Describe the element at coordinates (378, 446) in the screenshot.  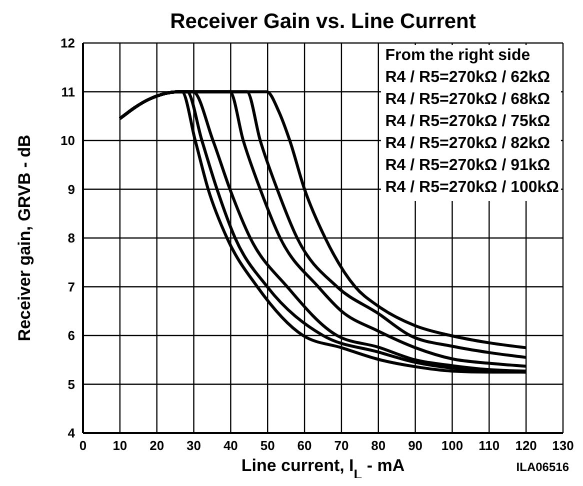
I see `x-tick-label: 80` at that location.